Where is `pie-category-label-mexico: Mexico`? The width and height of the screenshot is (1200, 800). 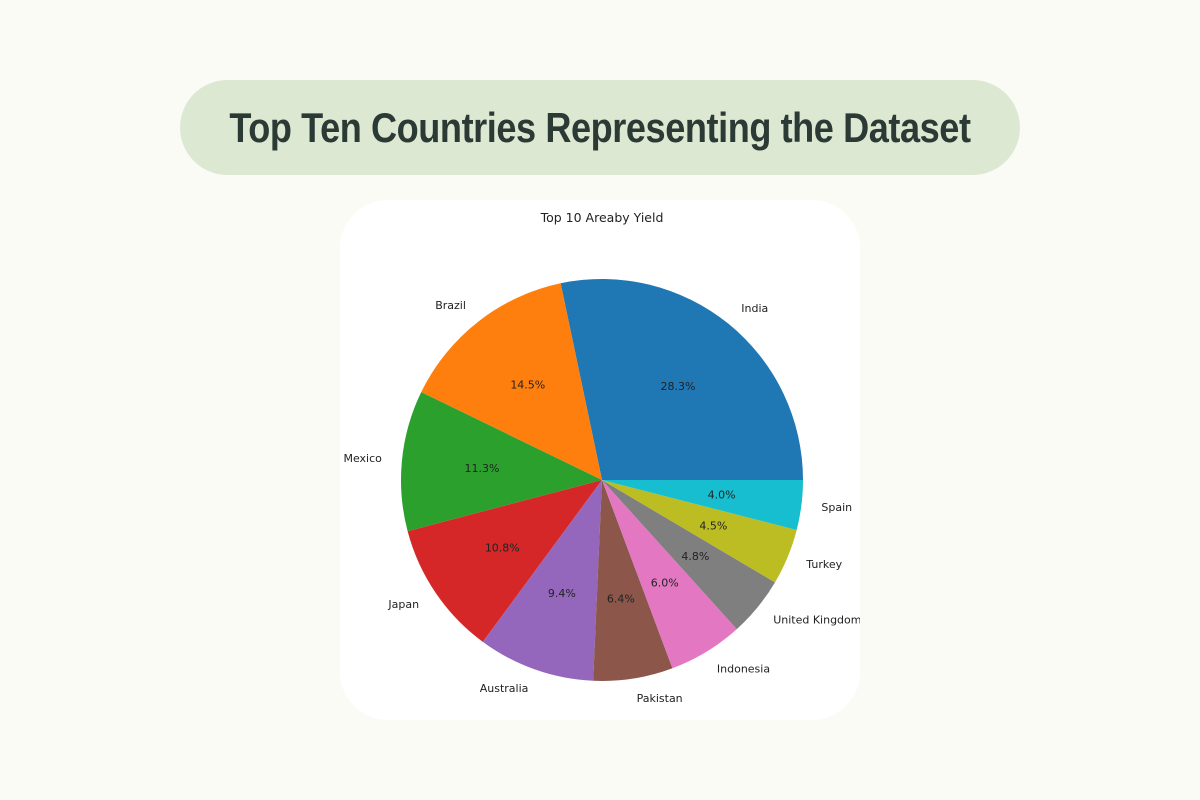 pie-category-label-mexico: Mexico is located at coordinates (362, 458).